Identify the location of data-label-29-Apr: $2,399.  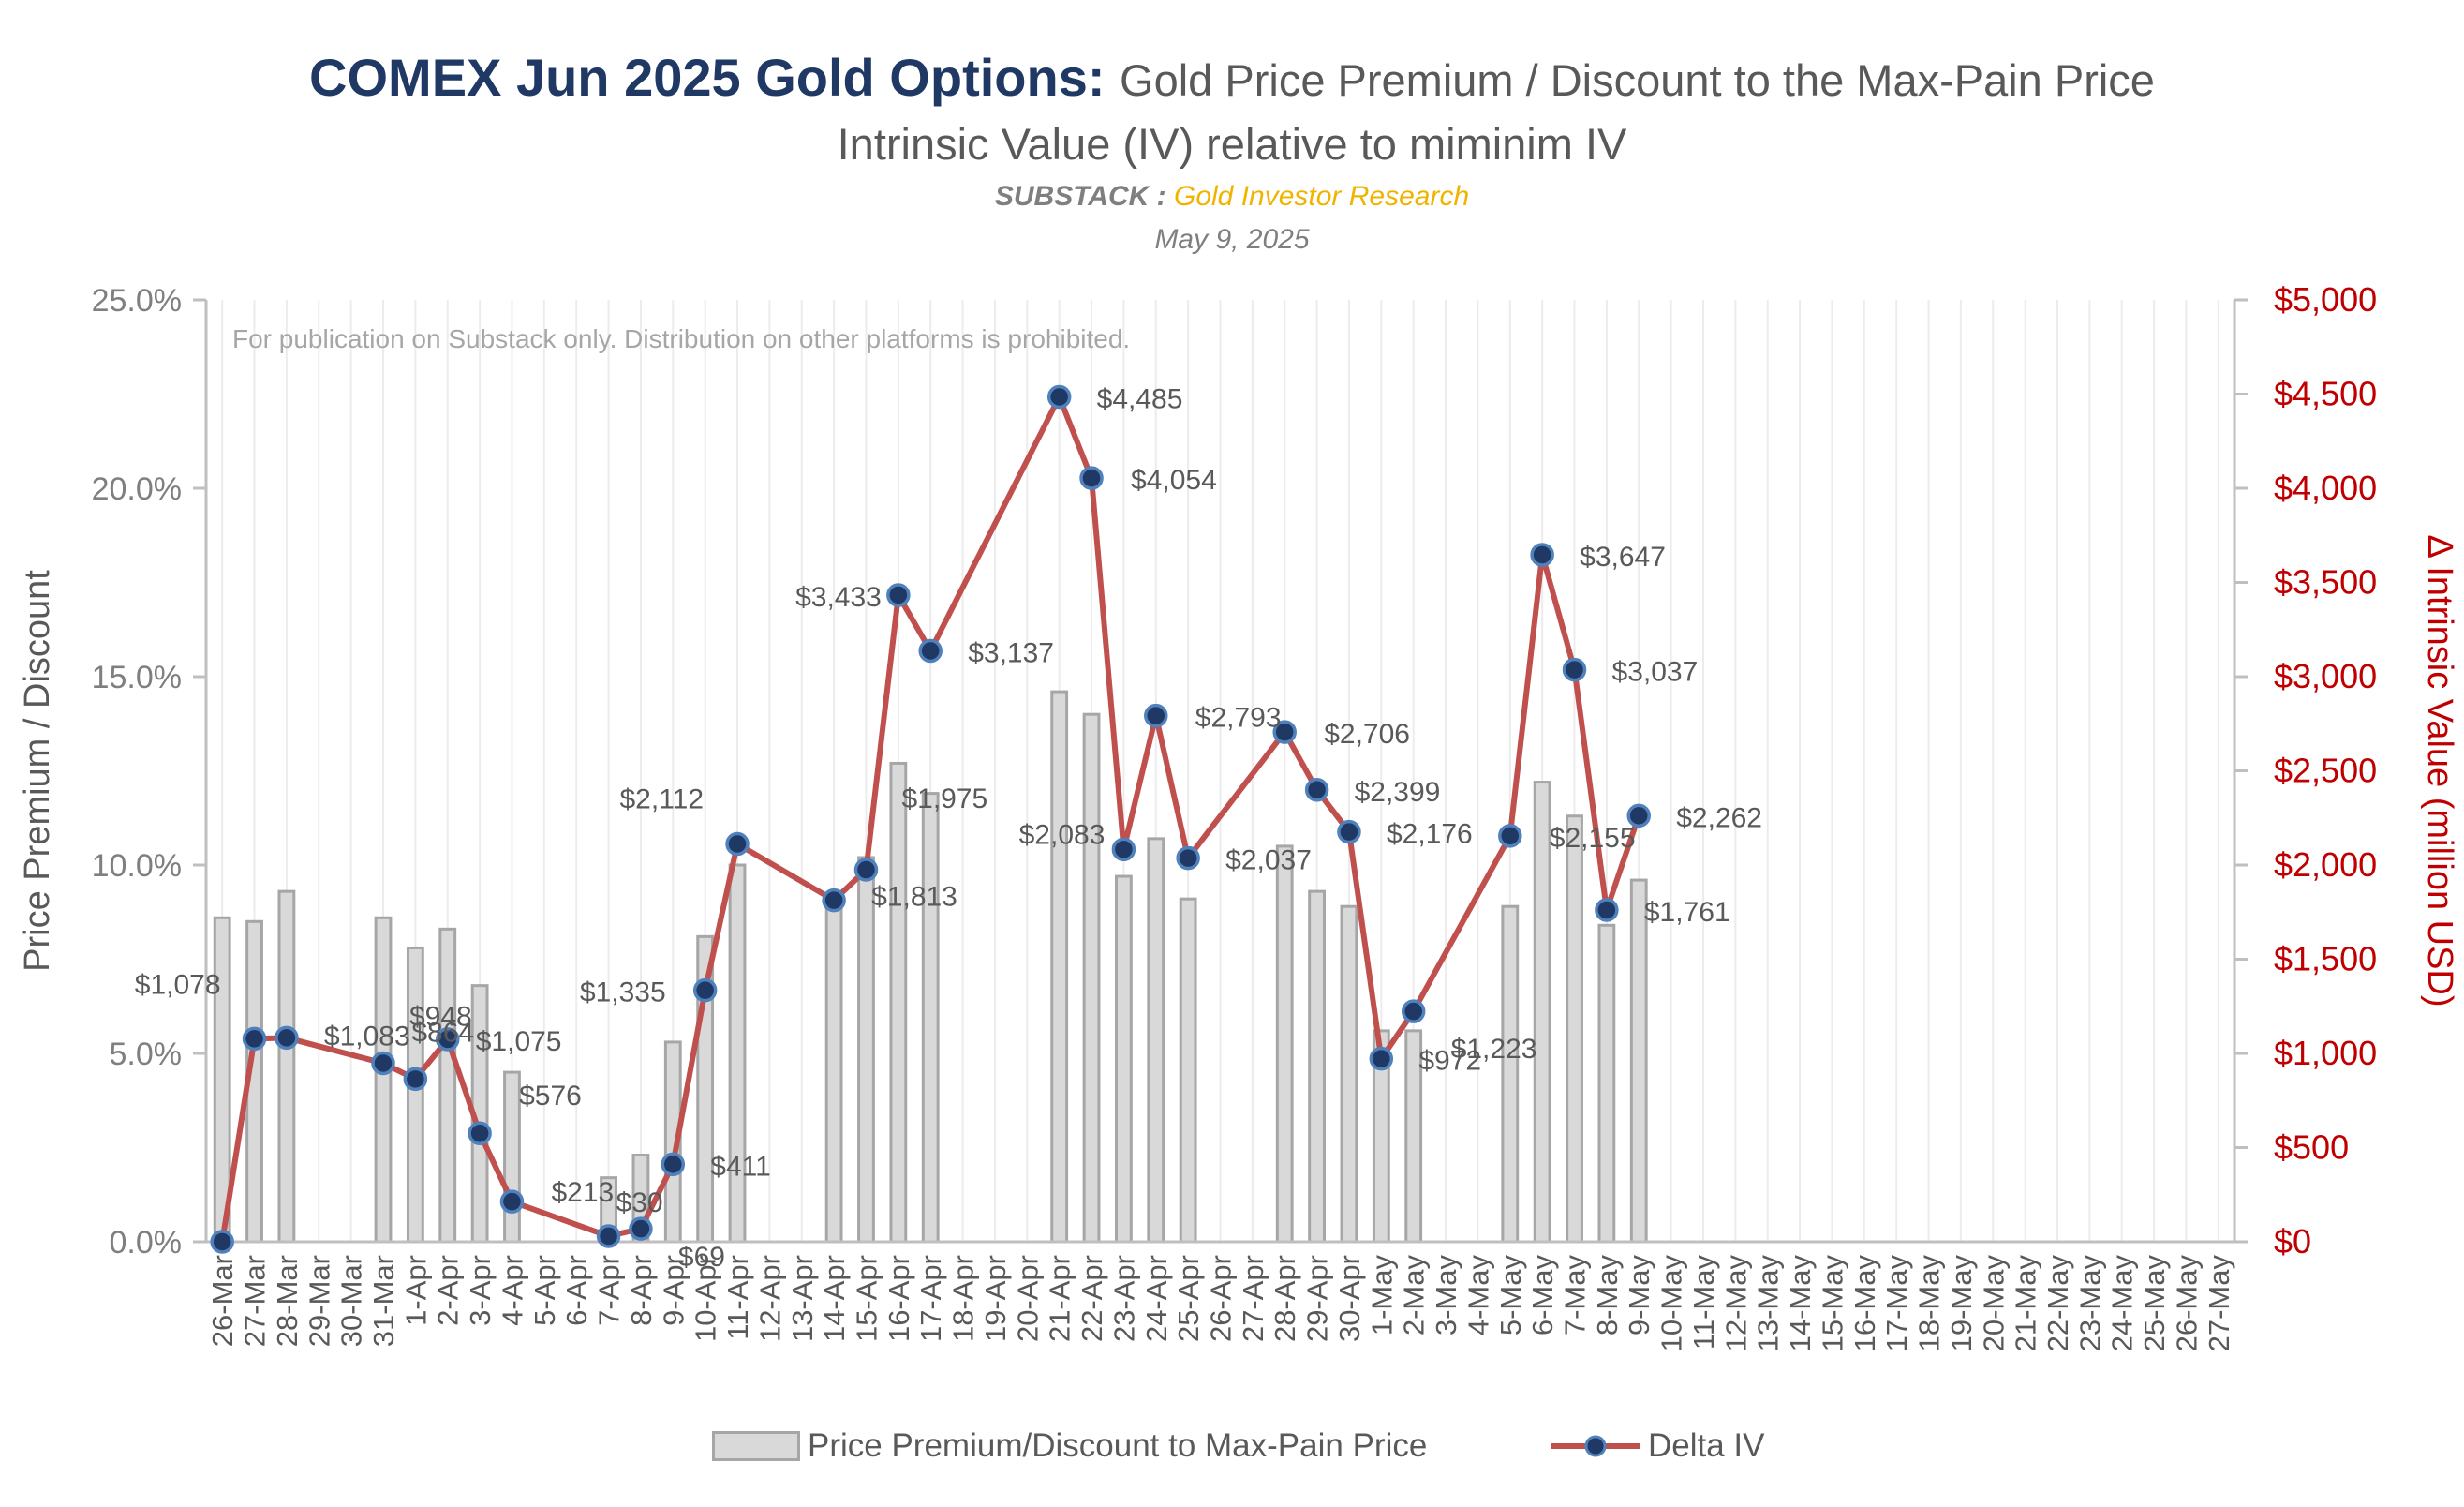
(1398, 792).